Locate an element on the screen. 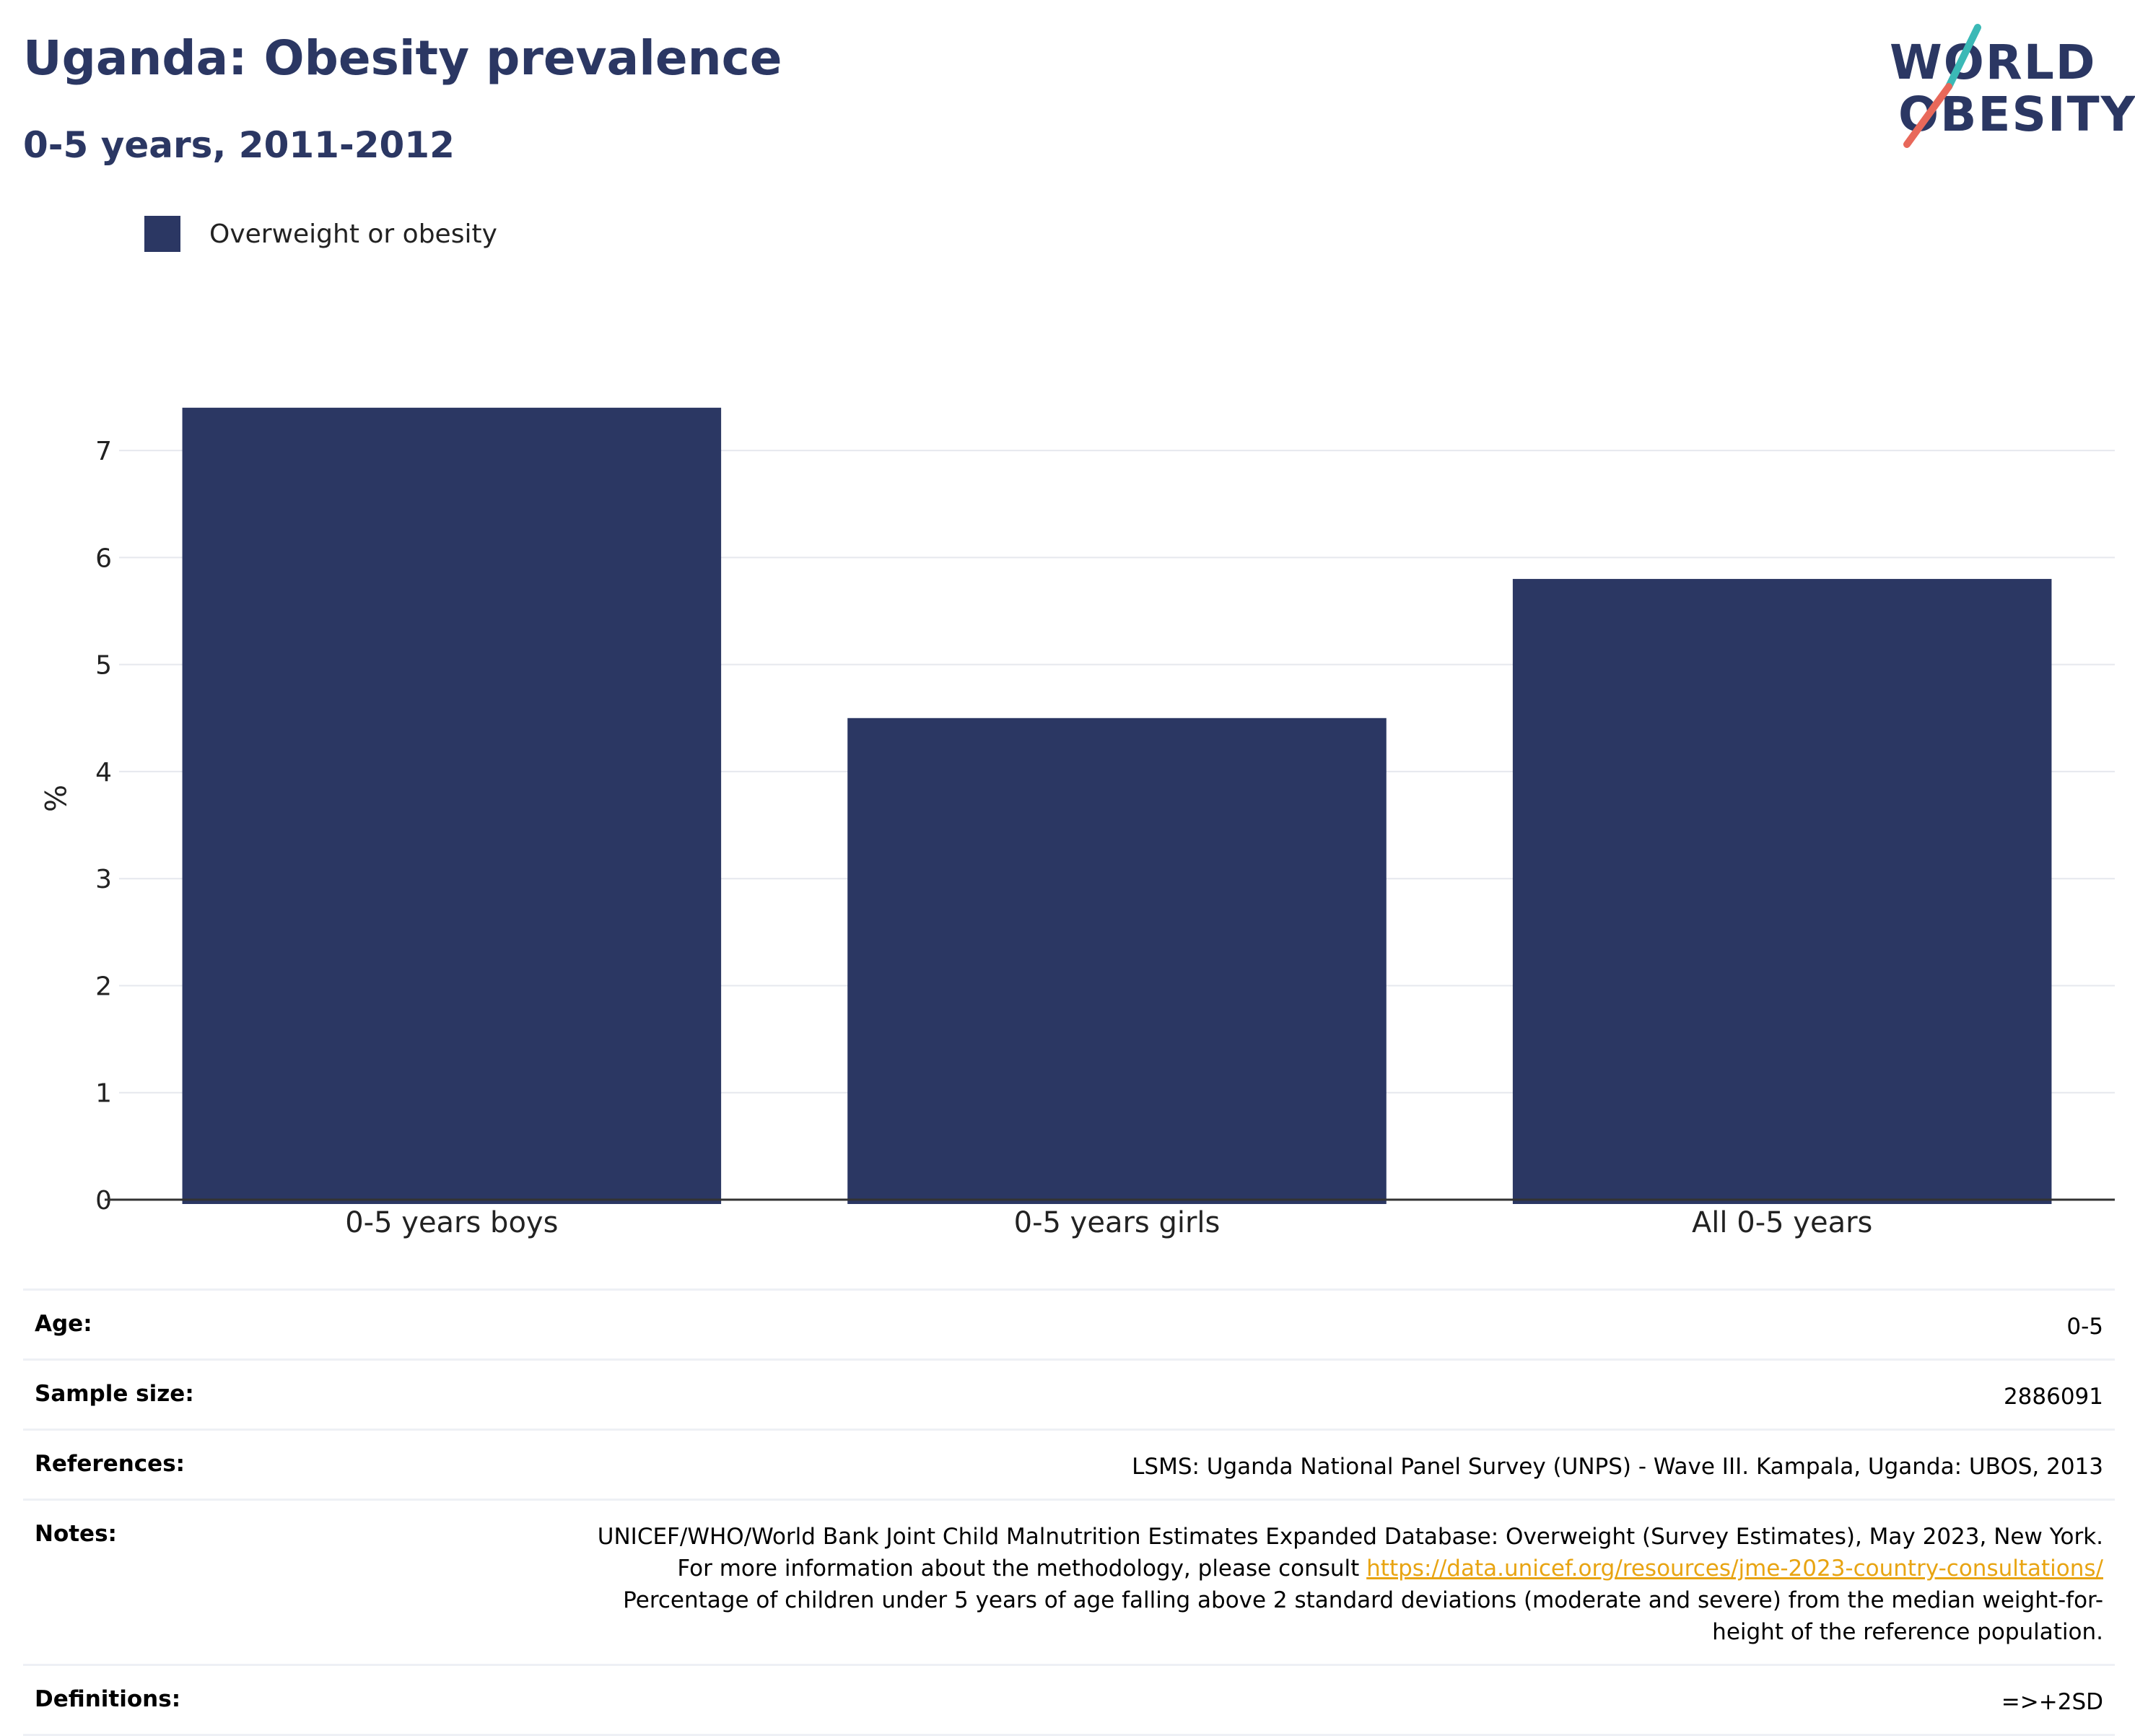  y-tick-label-2: 2 is located at coordinates (104, 986).